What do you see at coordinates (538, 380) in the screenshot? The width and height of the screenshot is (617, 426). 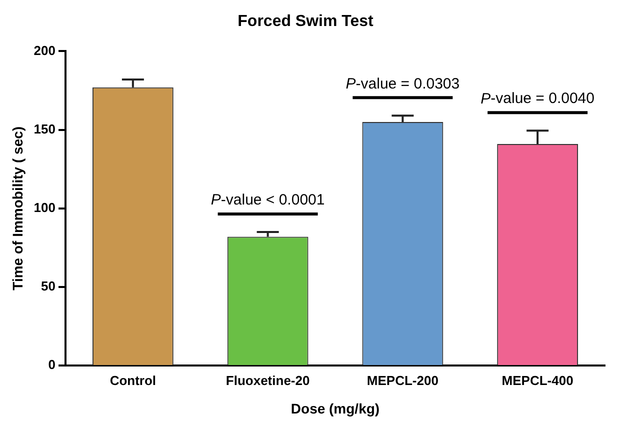 I see `x-tick-label: MEPCL-400` at bounding box center [538, 380].